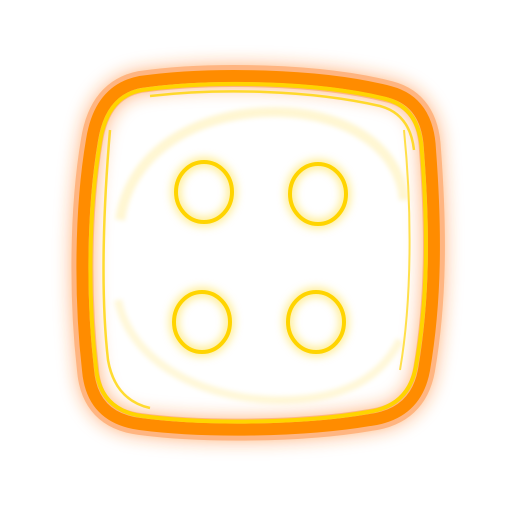 This screenshot has height=512, width=512. Describe the element at coordinates (204, 192) in the screenshot. I see `pip-top-left` at that location.